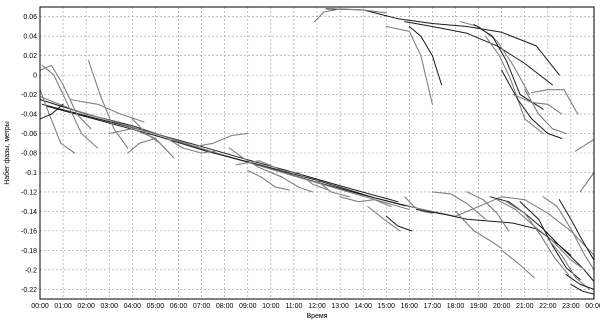  Describe the element at coordinates (29, 251) in the screenshot. I see `y-tick-label: -0.18` at that location.